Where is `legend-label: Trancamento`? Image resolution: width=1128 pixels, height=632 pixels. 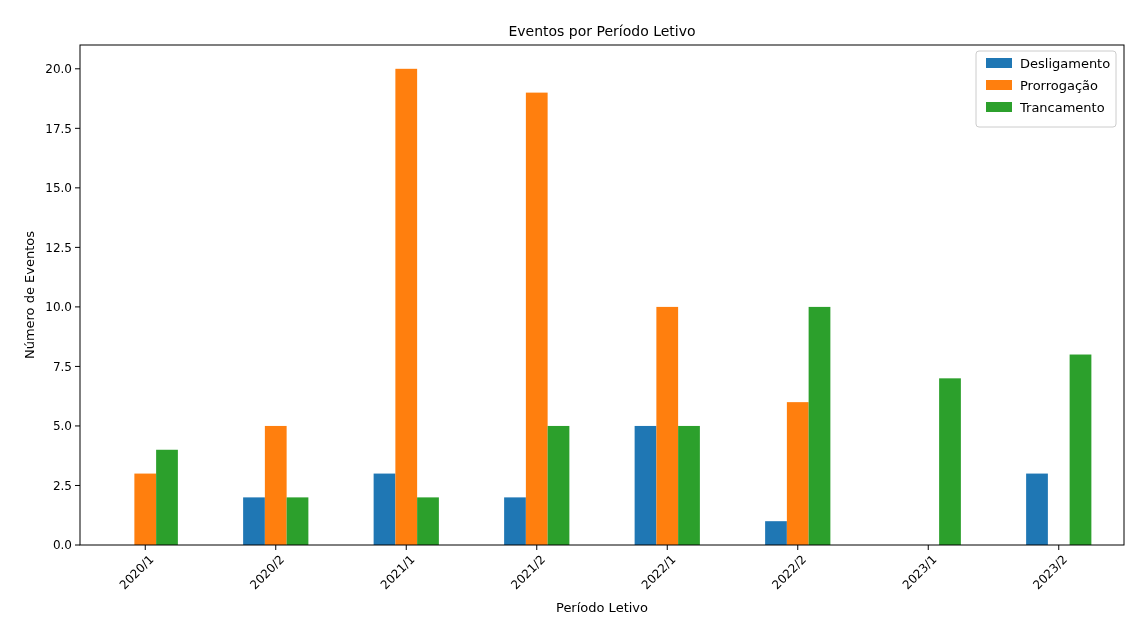 legend-label: Trancamento is located at coordinates (1062, 107).